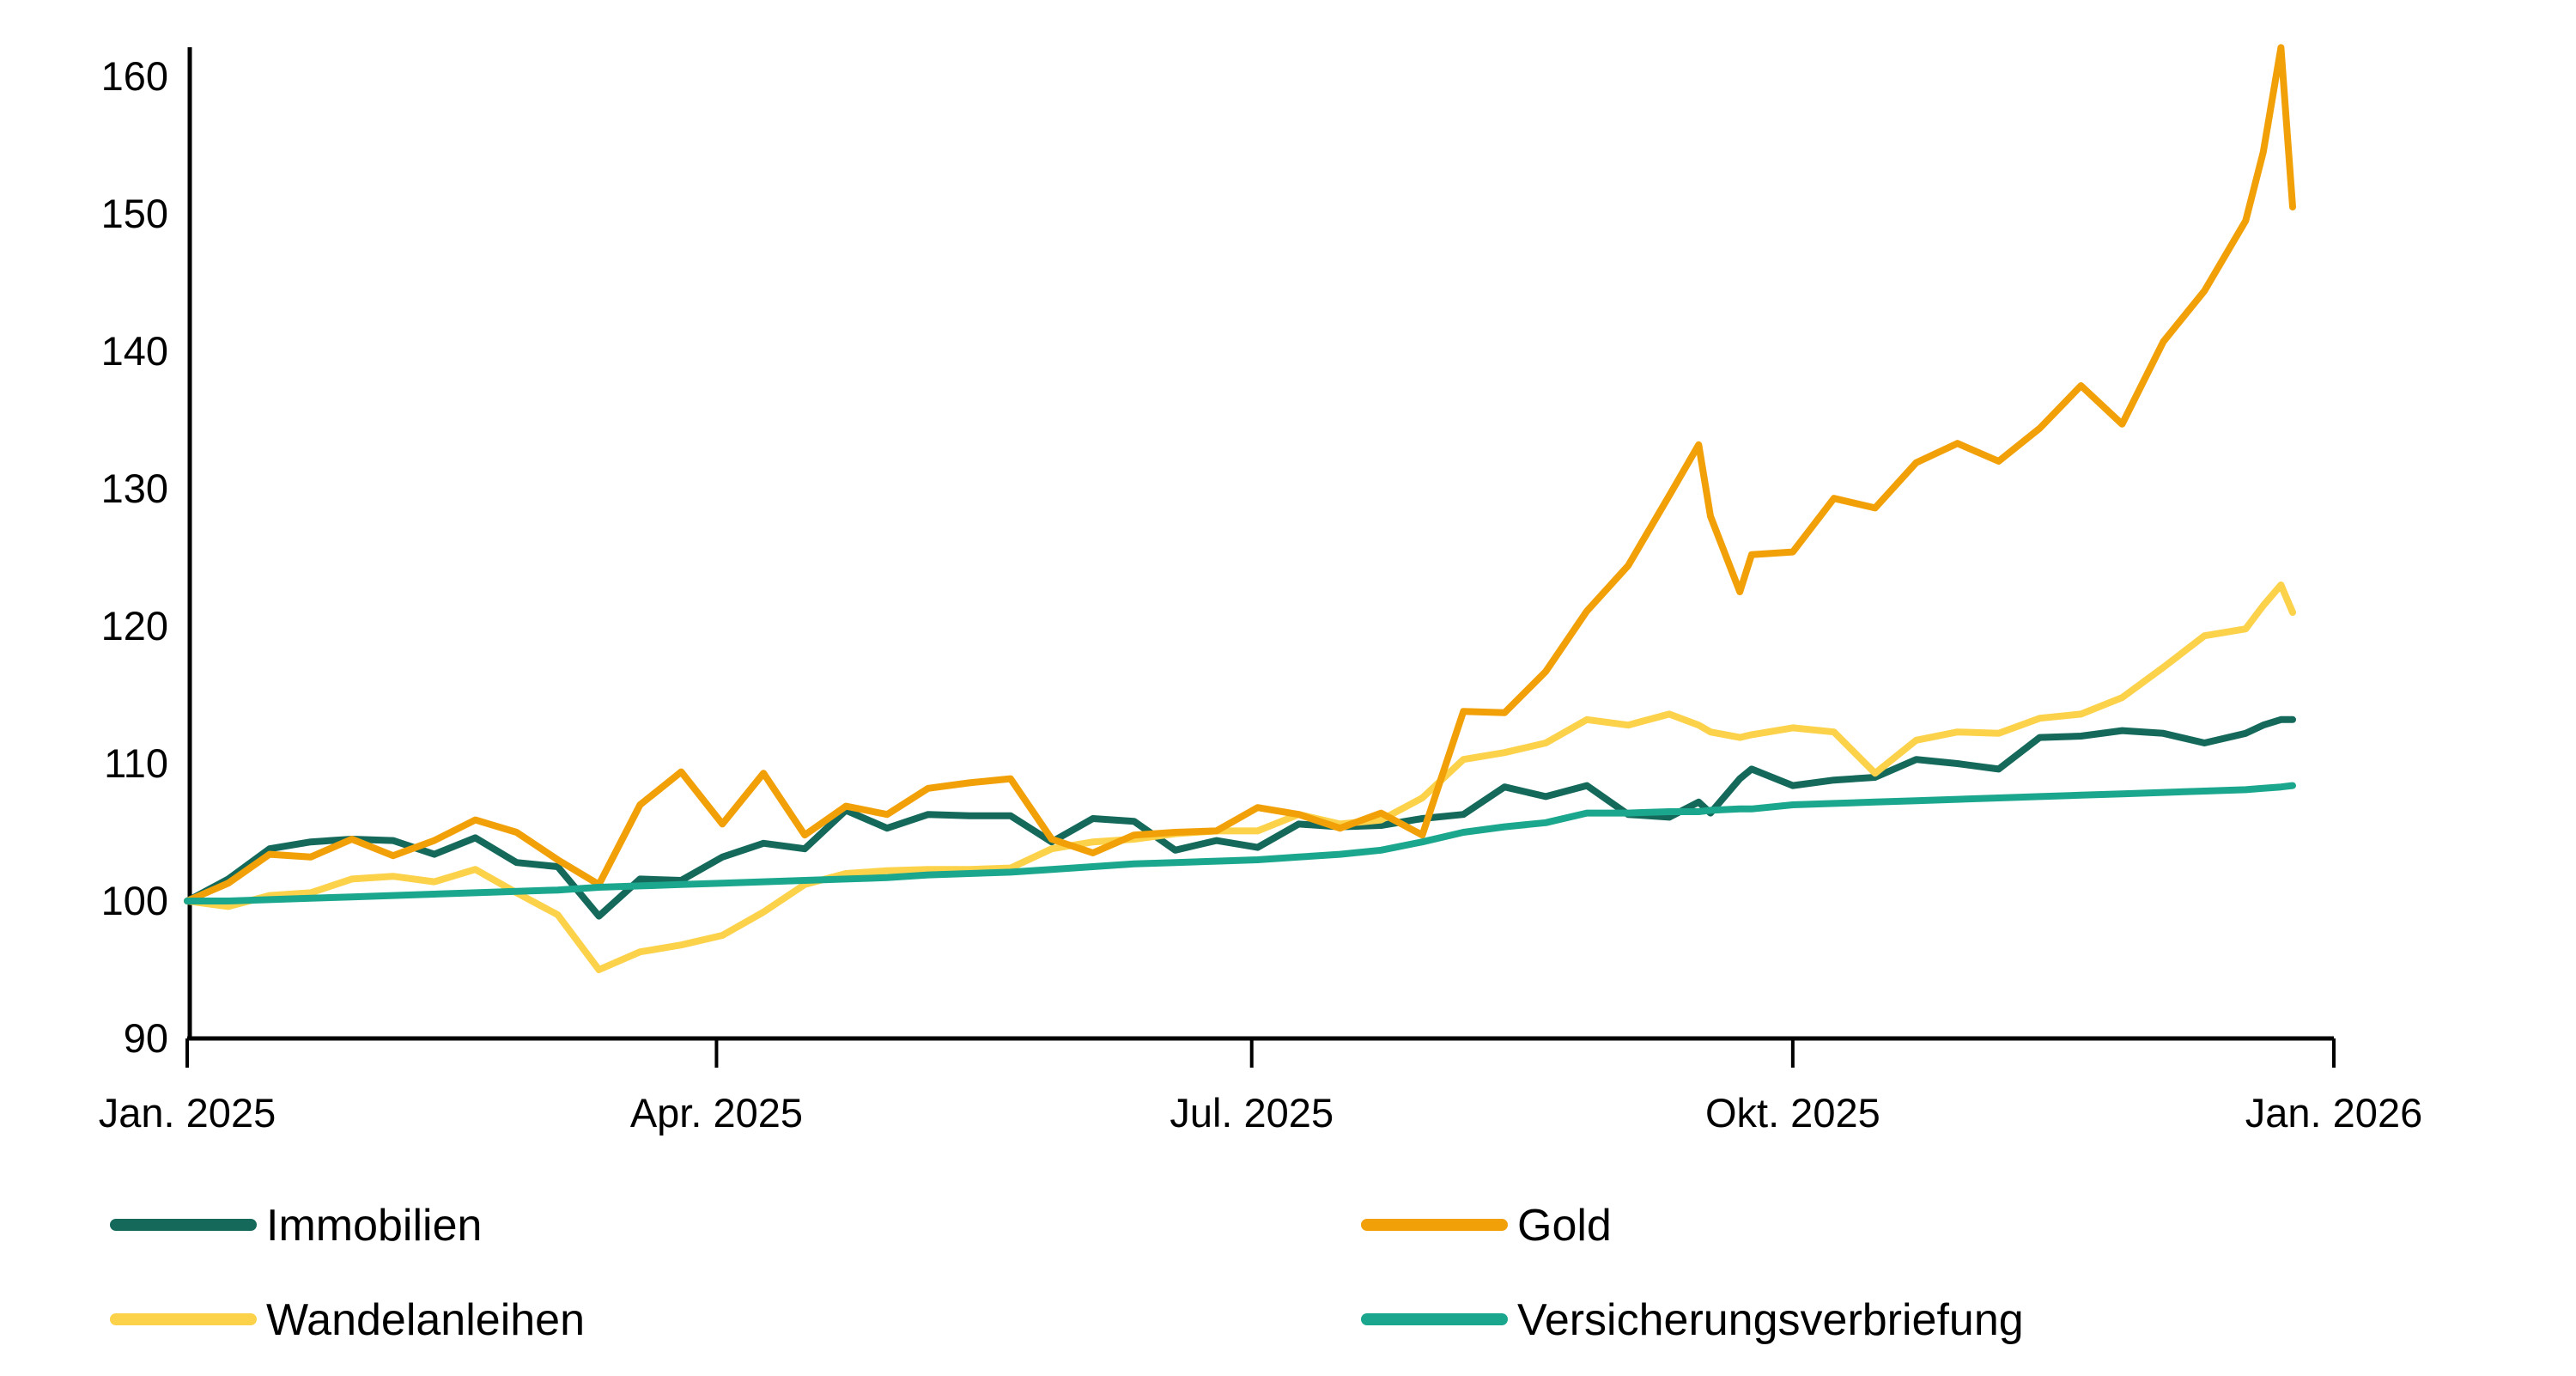 This screenshot has width=2576, height=1376. What do you see at coordinates (134, 213) in the screenshot?
I see `y-tick-label-150: 150` at bounding box center [134, 213].